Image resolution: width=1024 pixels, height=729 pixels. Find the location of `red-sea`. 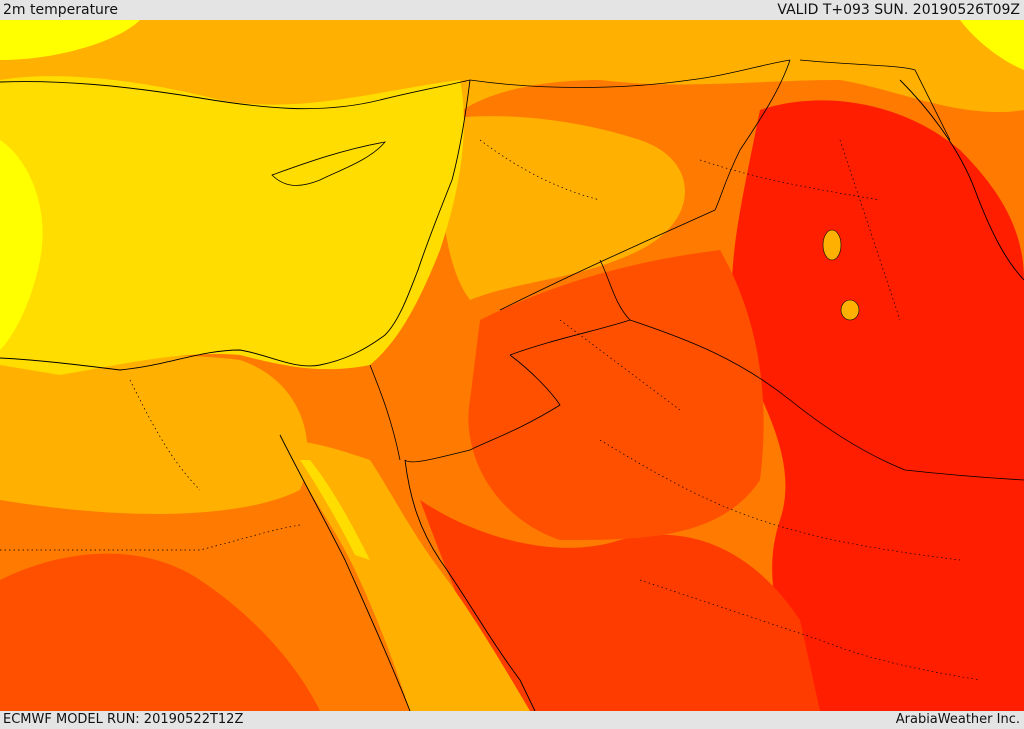

red-sea is located at coordinates (405, 575).